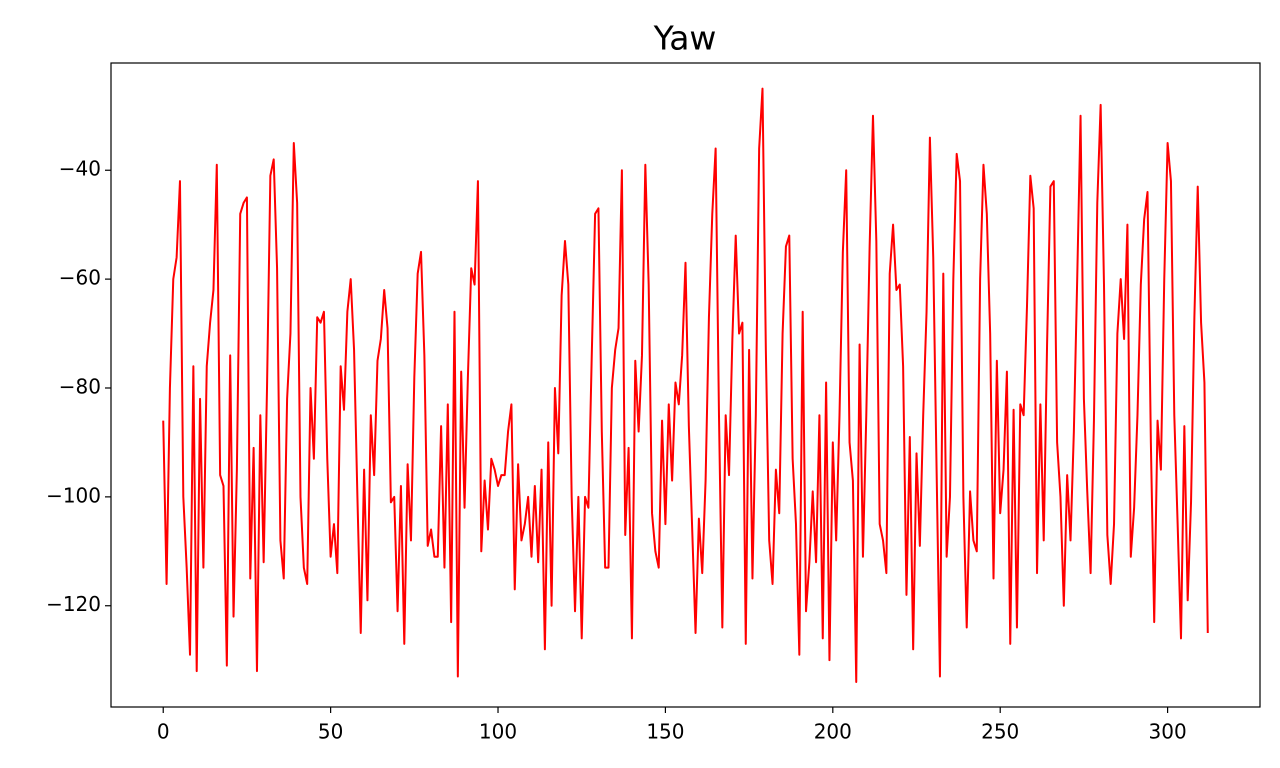  Describe the element at coordinates (665, 732) in the screenshot. I see `x-tick-label: 150` at that location.